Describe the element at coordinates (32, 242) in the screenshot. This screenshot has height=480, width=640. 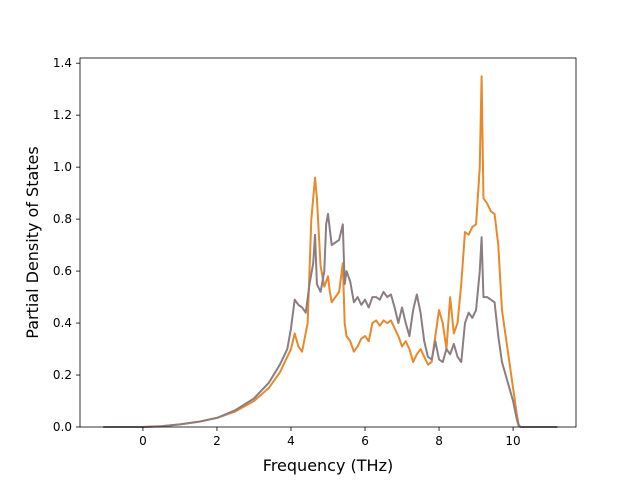
I see `y-axis-label: Partial Density of States` at that location.